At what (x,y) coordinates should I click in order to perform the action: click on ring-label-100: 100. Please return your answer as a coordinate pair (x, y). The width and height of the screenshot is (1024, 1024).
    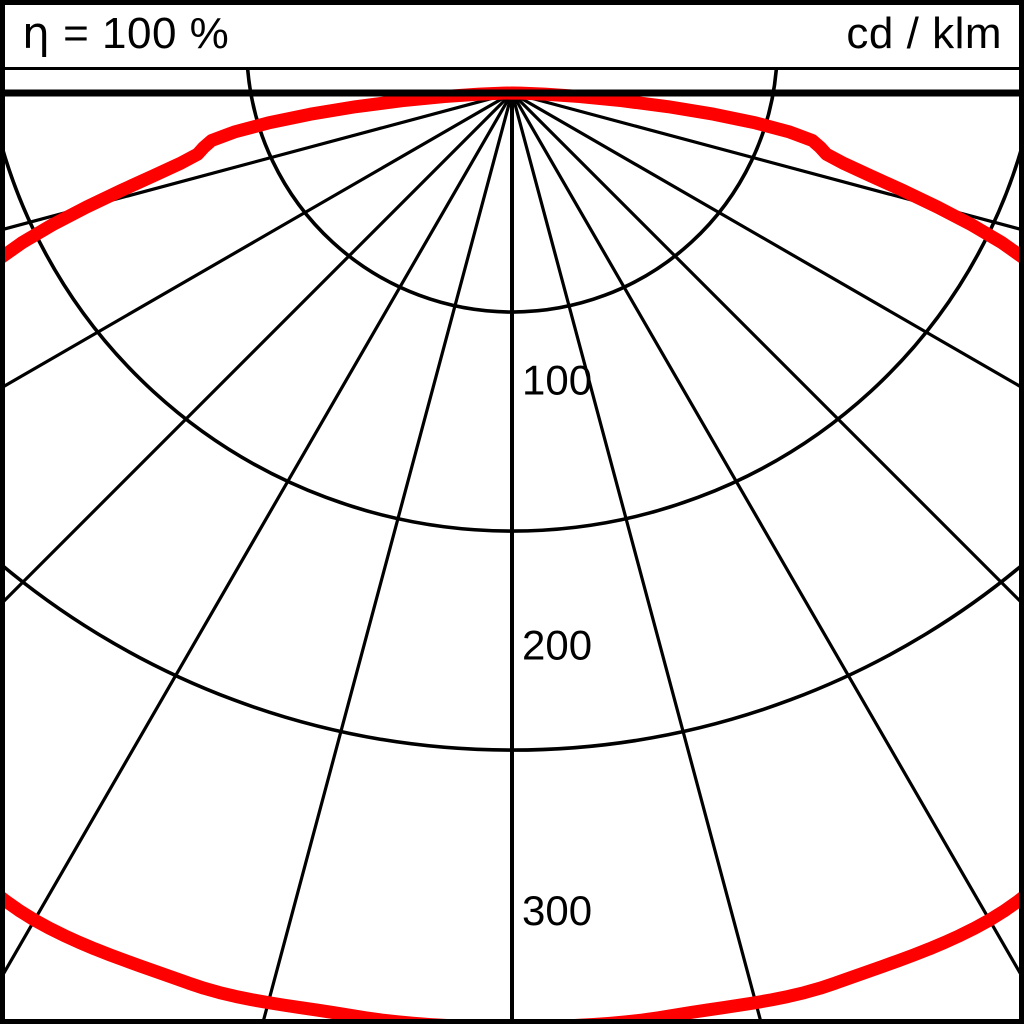
    Looking at the image, I should click on (557, 379).